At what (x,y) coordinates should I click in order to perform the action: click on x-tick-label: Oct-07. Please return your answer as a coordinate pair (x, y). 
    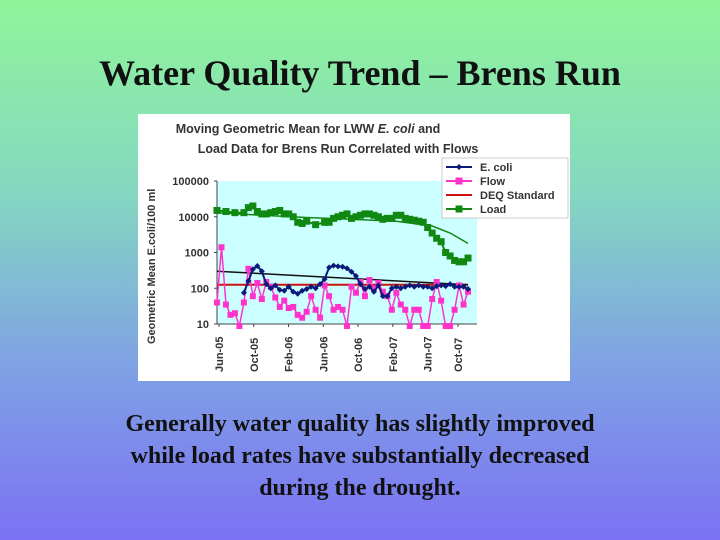
    Looking at the image, I should click on (459, 355).